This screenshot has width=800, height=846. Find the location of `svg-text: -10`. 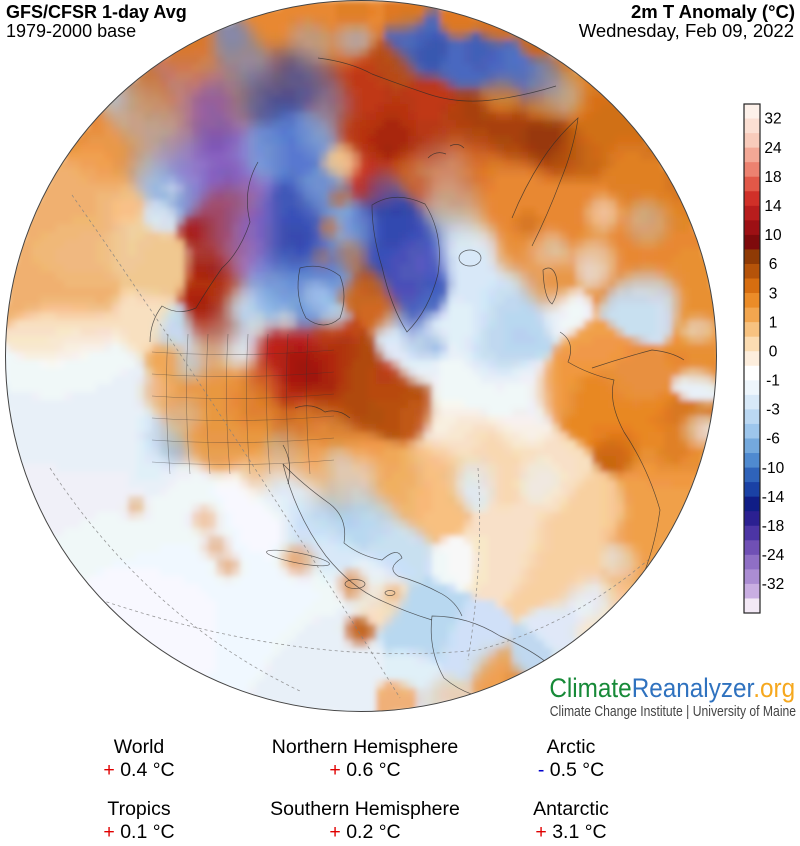

svg-text: -10 is located at coordinates (773, 468).